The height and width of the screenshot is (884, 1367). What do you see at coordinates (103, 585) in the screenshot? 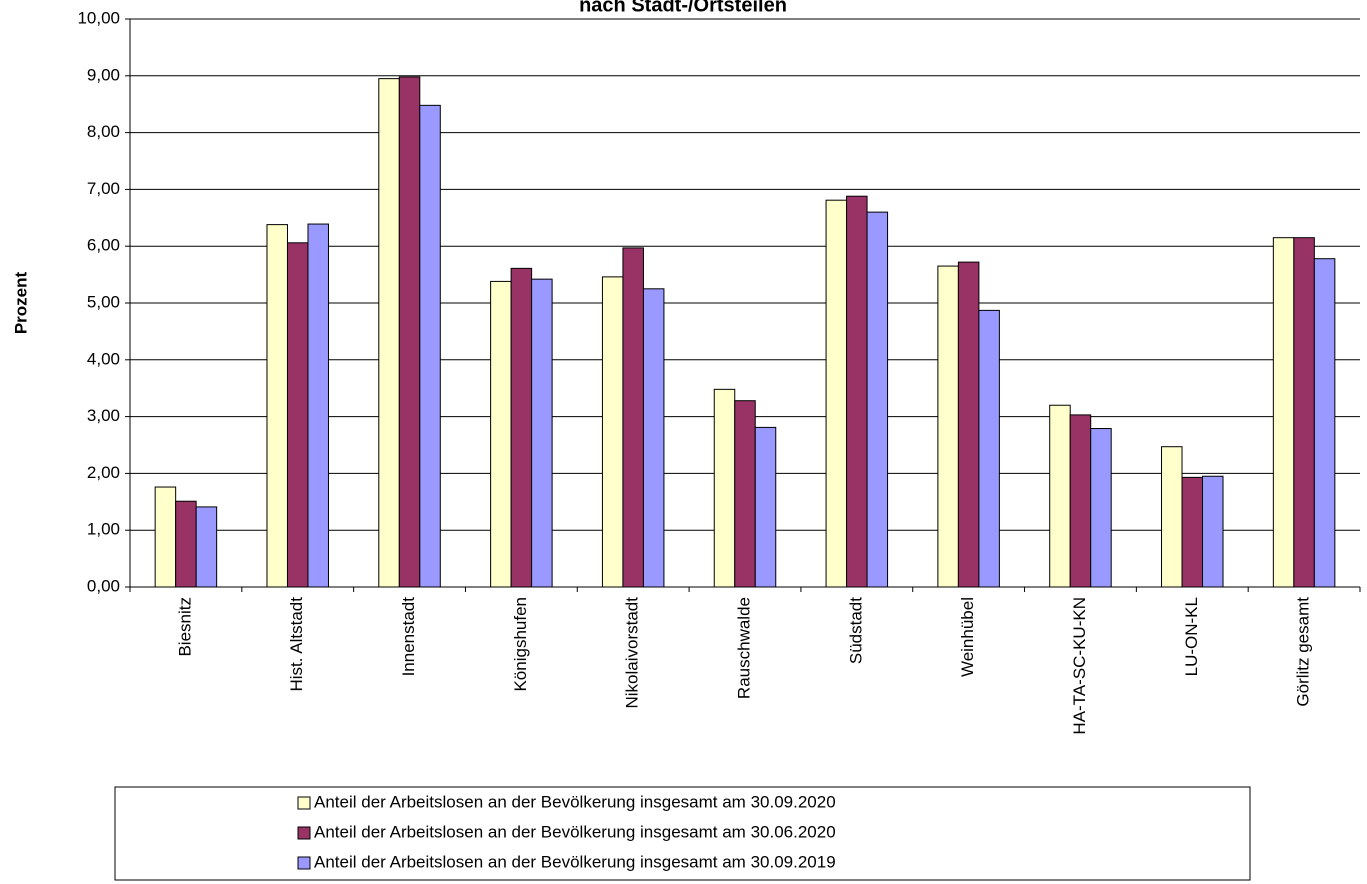
I see `y-tick-label: 0,00` at bounding box center [103, 585].